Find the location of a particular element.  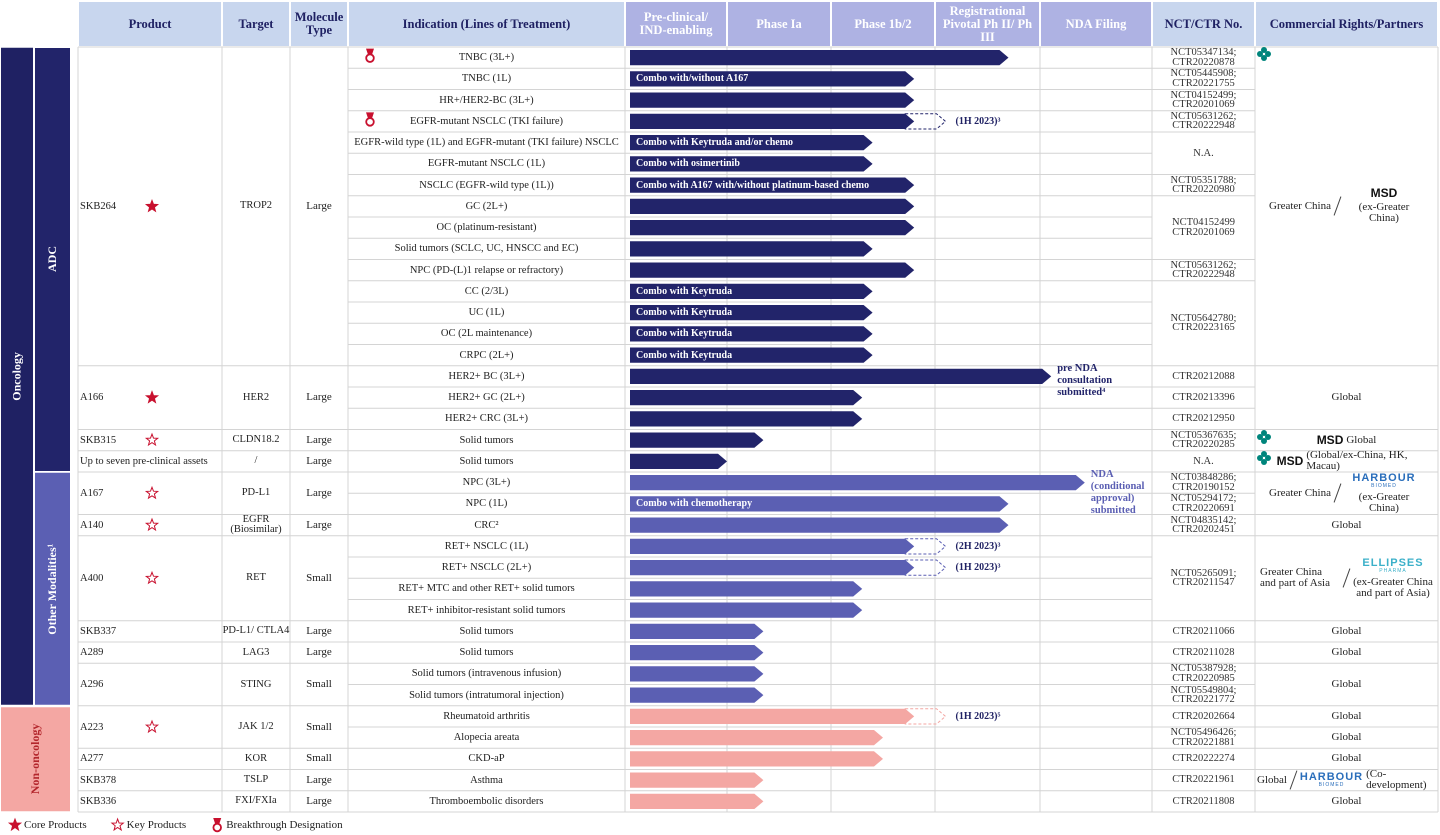

product-cell: A277 is located at coordinates (150, 758).